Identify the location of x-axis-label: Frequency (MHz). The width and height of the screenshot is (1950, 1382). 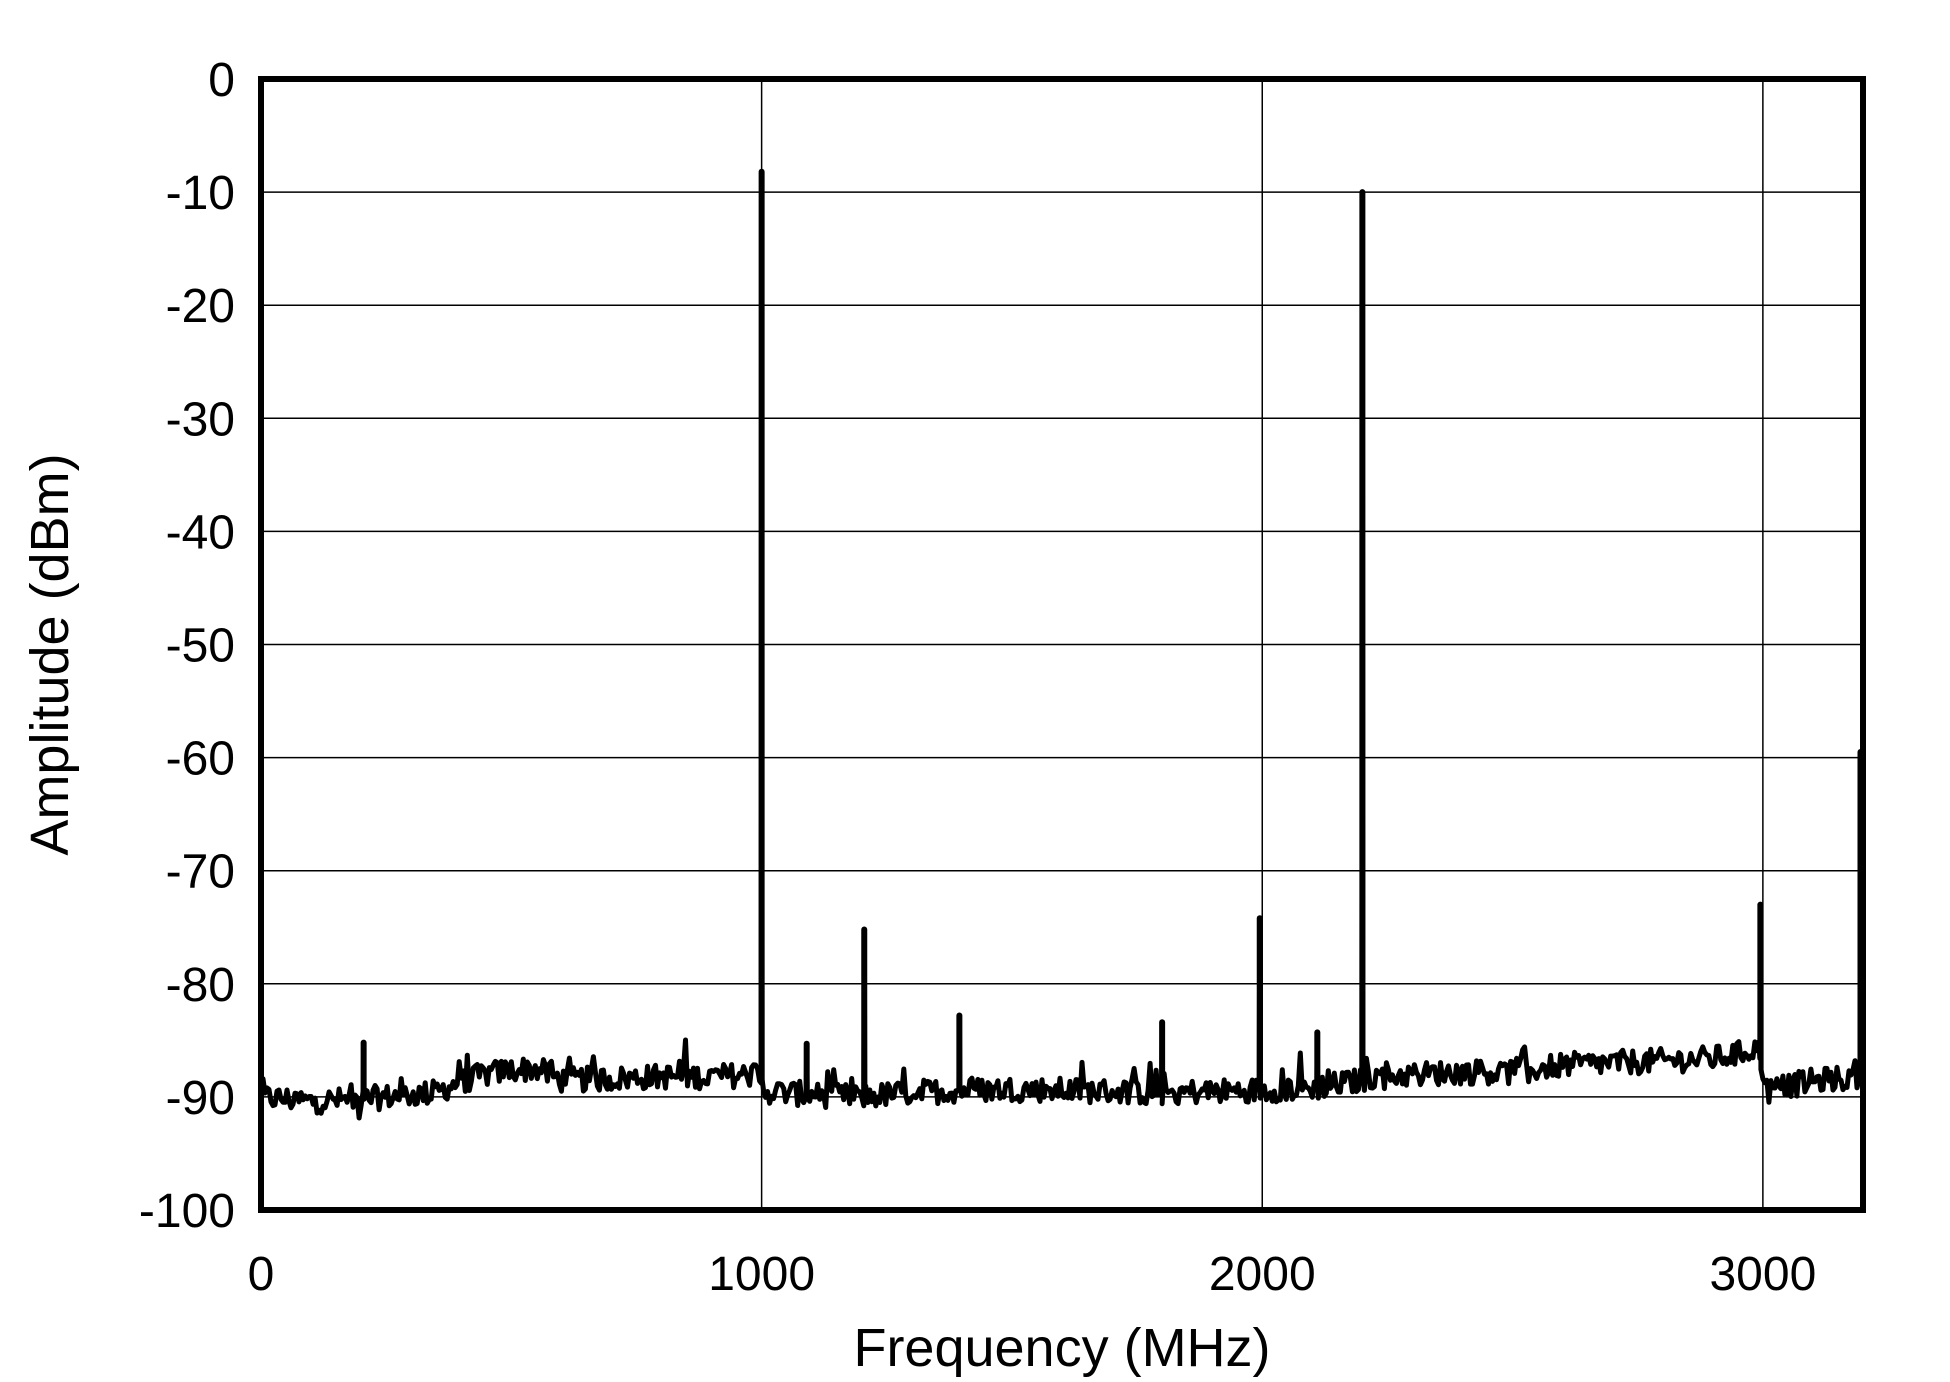
(1061, 1348).